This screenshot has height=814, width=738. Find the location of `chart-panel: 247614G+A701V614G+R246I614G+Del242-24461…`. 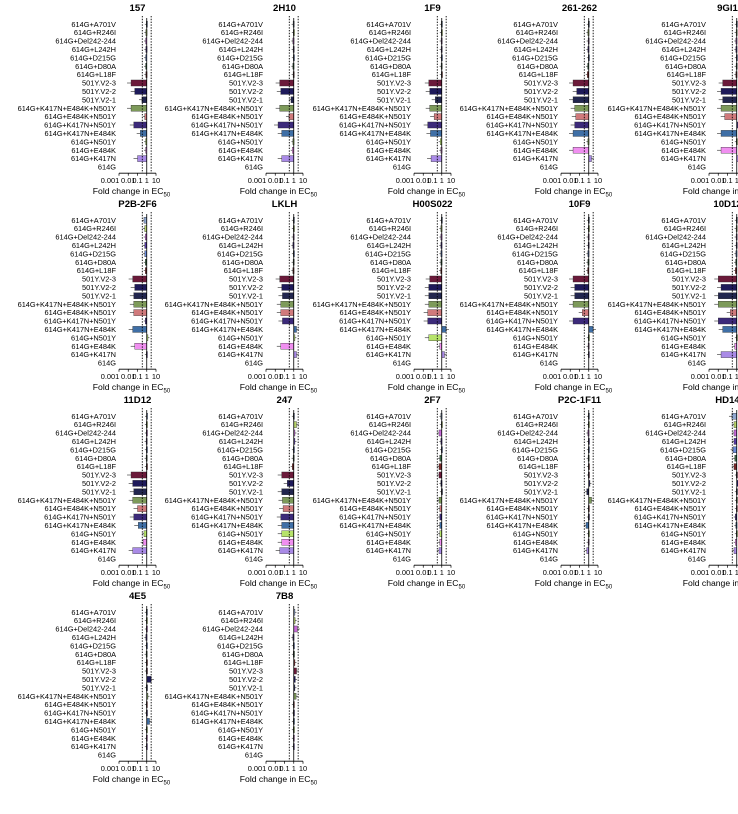

chart-panel: 247614G+A701V614G+R246I614G+Del242-24461… is located at coordinates (241, 493).